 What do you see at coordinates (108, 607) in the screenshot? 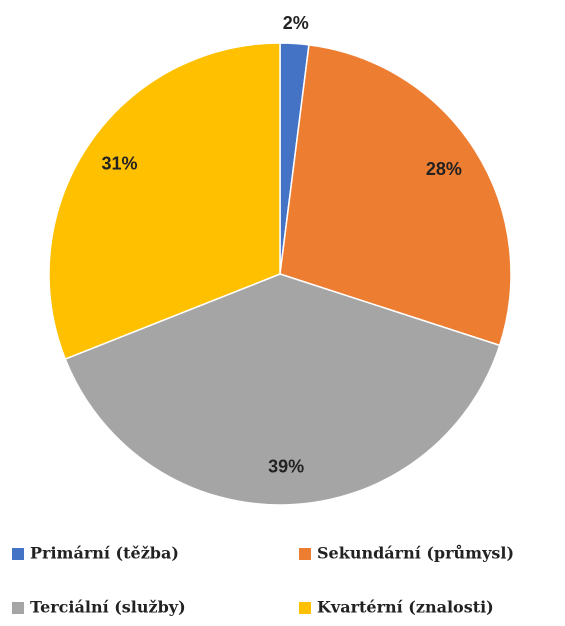
I see `legend-label: Terciální (služby)` at bounding box center [108, 607].